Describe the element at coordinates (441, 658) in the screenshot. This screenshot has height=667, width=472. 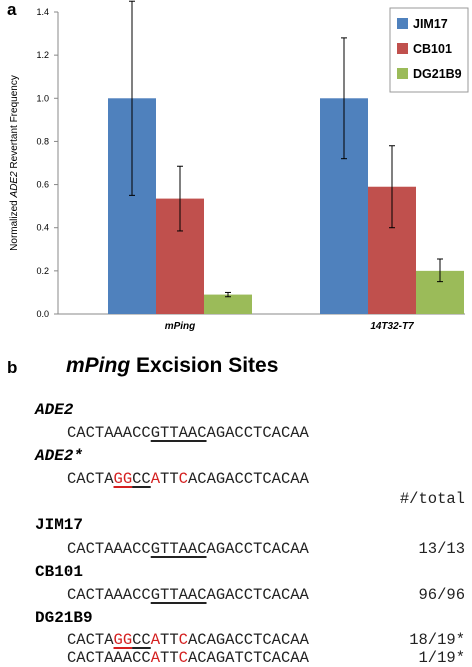
I see `count-value: 1/19*` at that location.